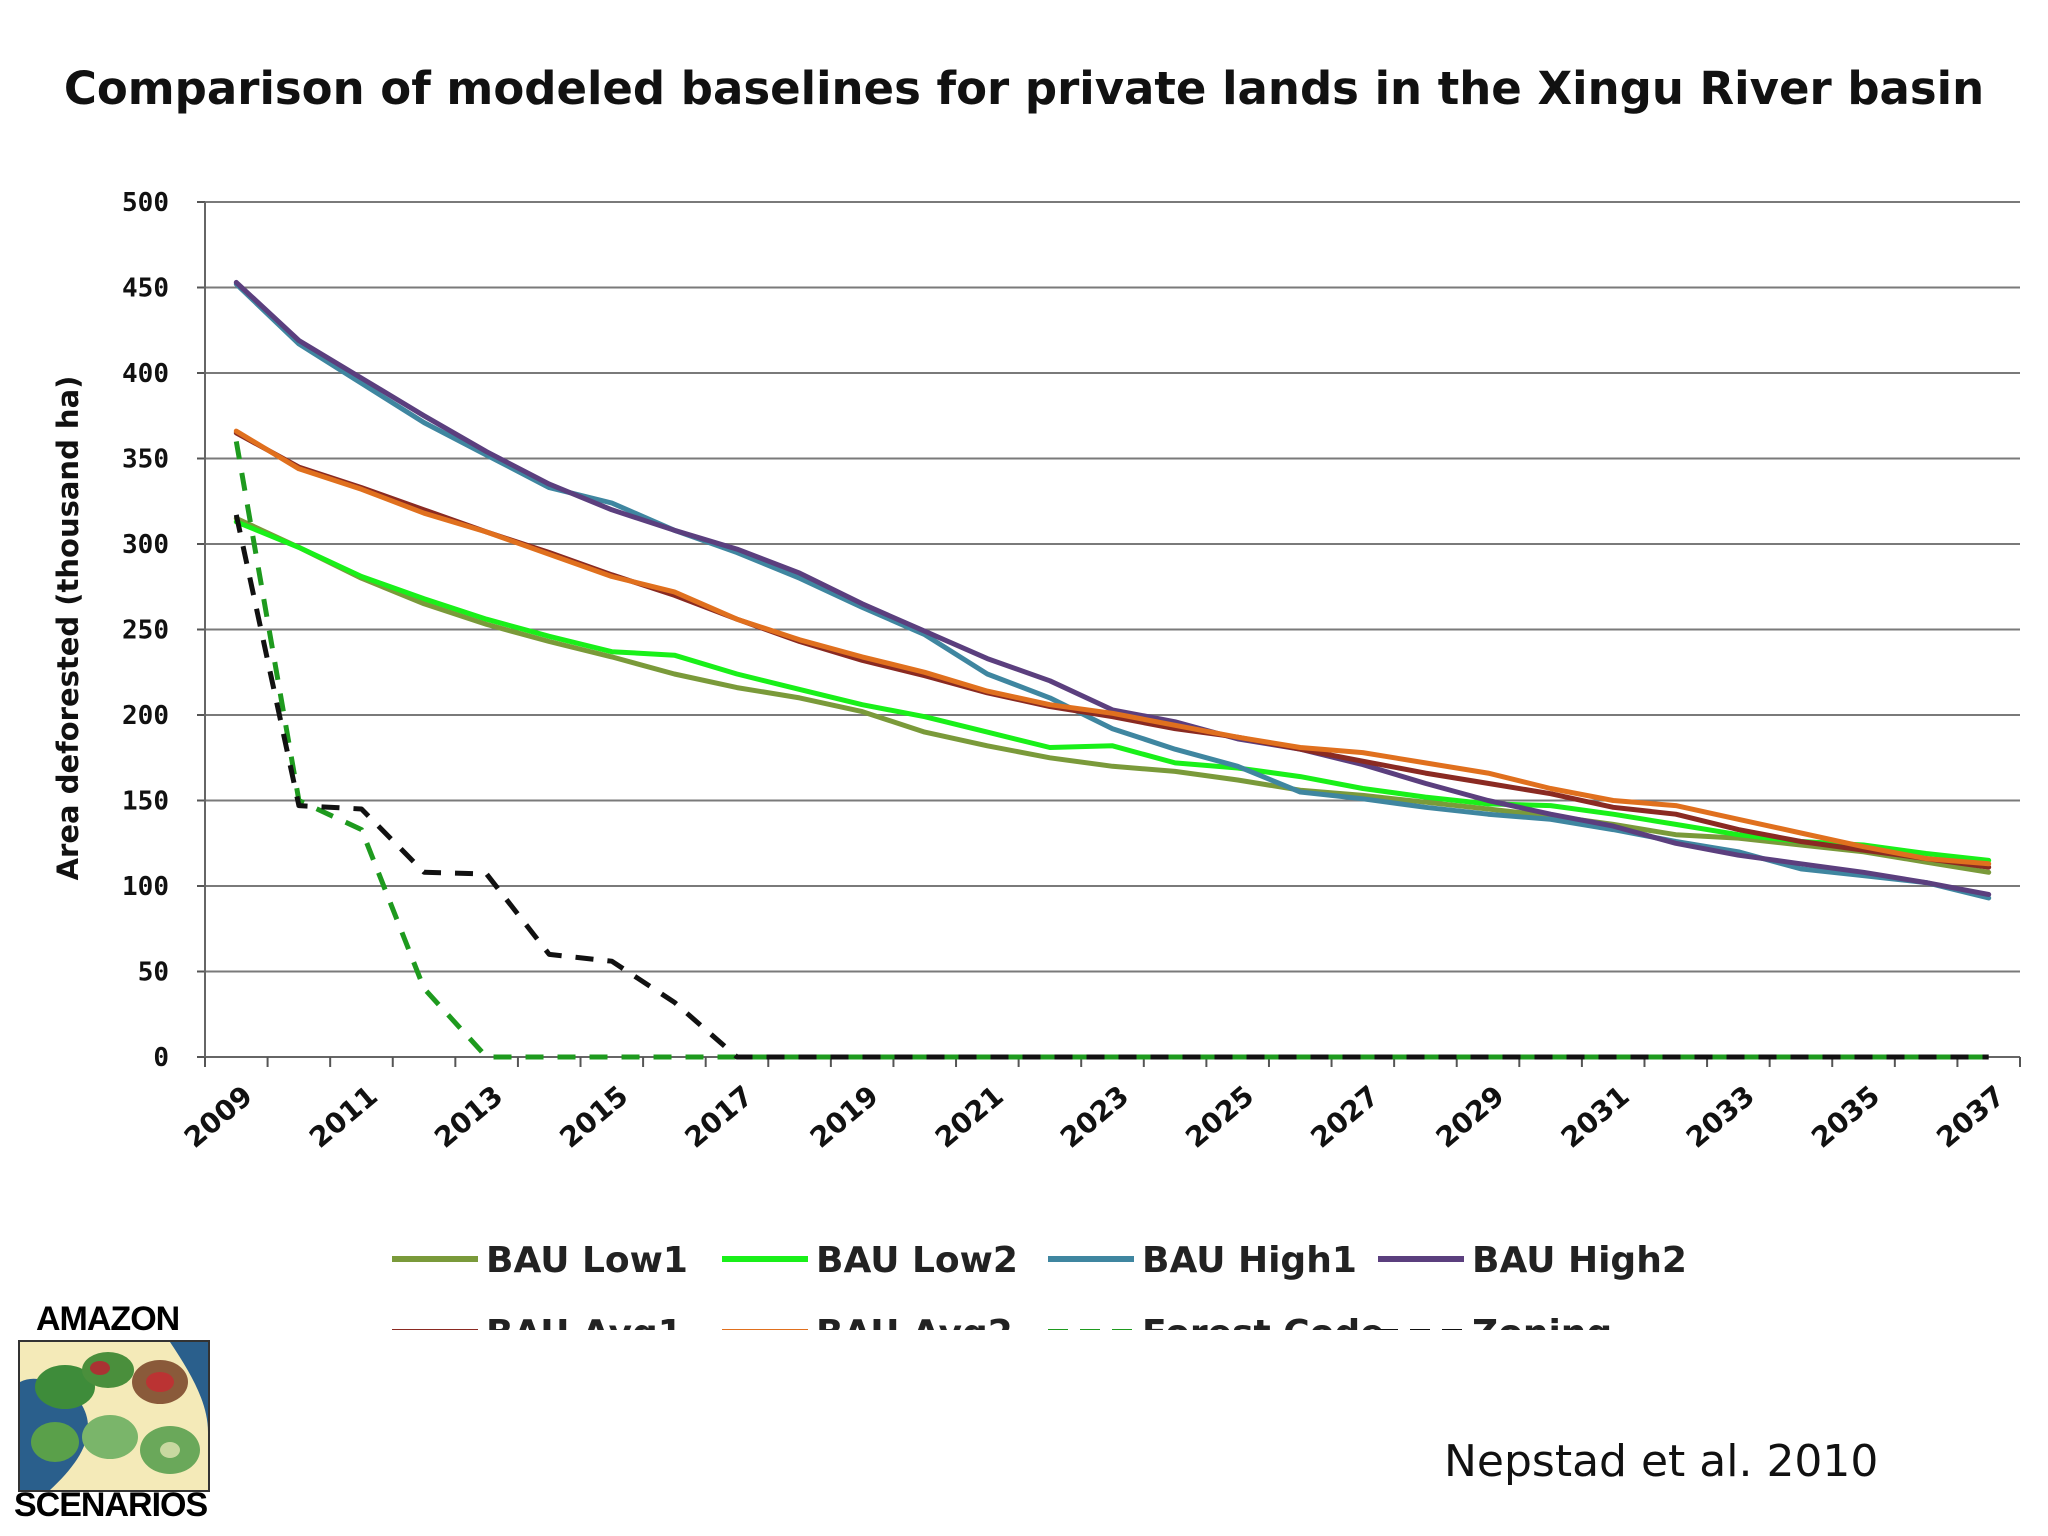  Describe the element at coordinates (145, 802) in the screenshot. I see `y-tick-label: 150` at that location.